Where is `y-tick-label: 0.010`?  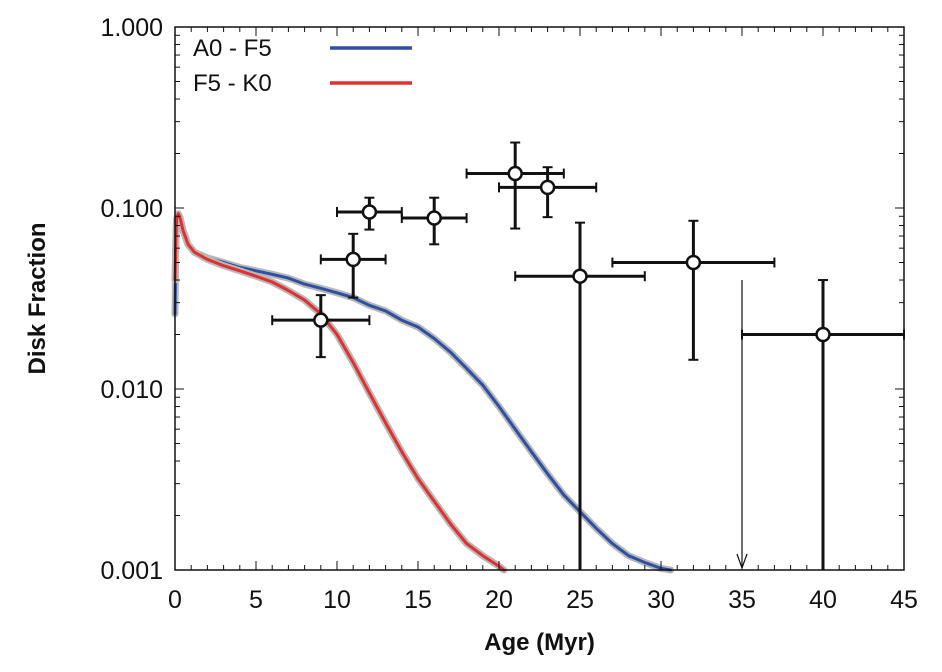 y-tick-label: 0.010 is located at coordinates (131, 390).